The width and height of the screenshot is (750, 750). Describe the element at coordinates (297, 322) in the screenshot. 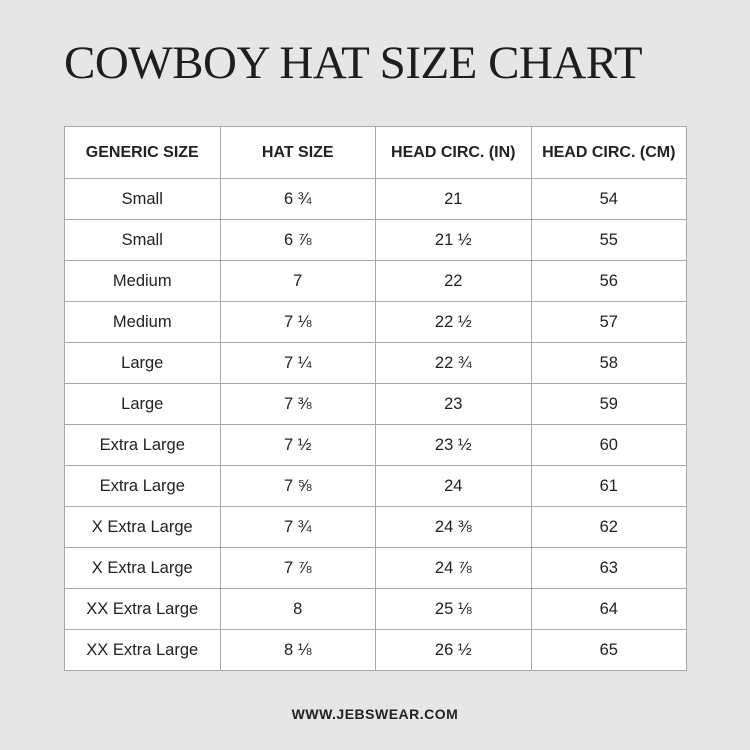

I see `table-cell: 7 ⅛` at that location.